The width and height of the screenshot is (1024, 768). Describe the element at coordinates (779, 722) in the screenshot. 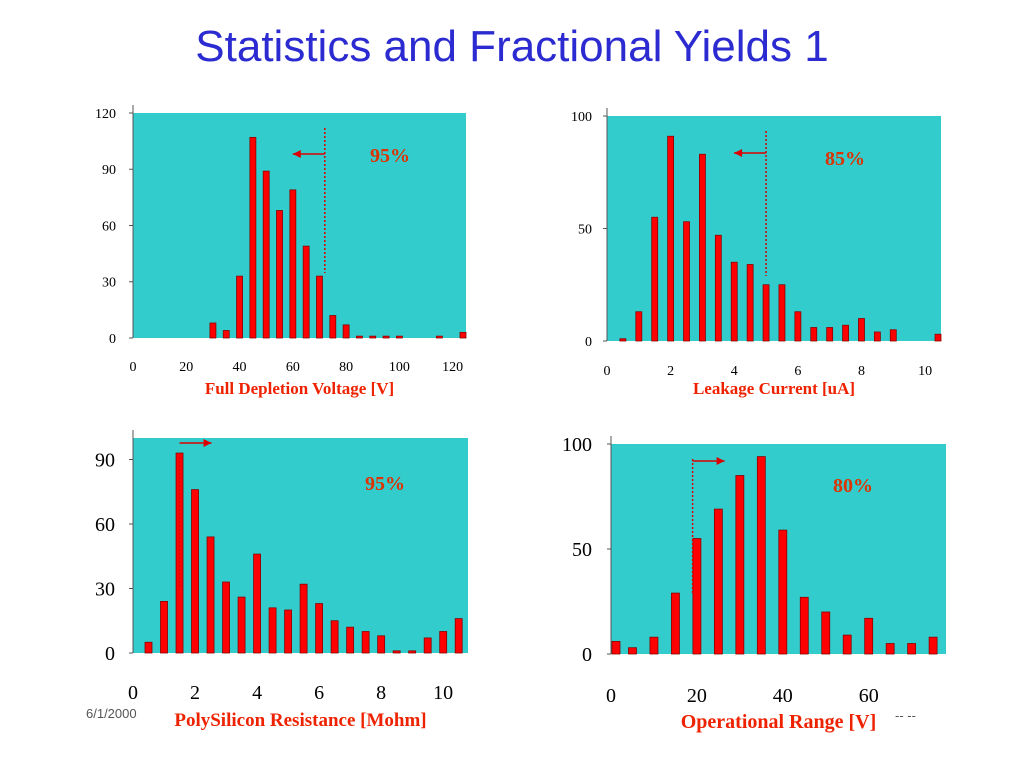

I see `x-axis-label: Operational Range [V]` at that location.